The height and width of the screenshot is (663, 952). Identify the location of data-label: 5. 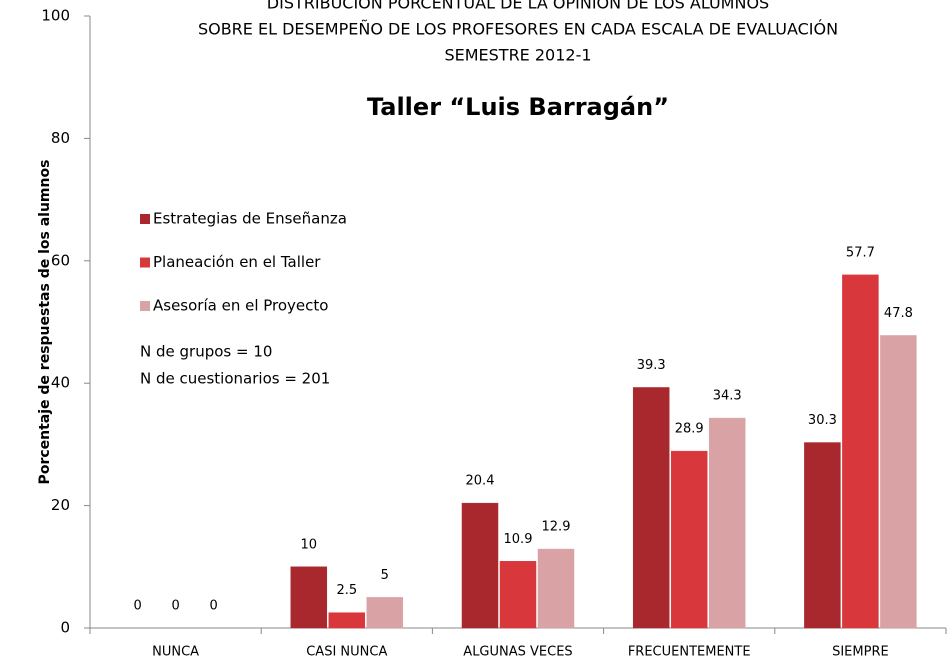
(385, 575).